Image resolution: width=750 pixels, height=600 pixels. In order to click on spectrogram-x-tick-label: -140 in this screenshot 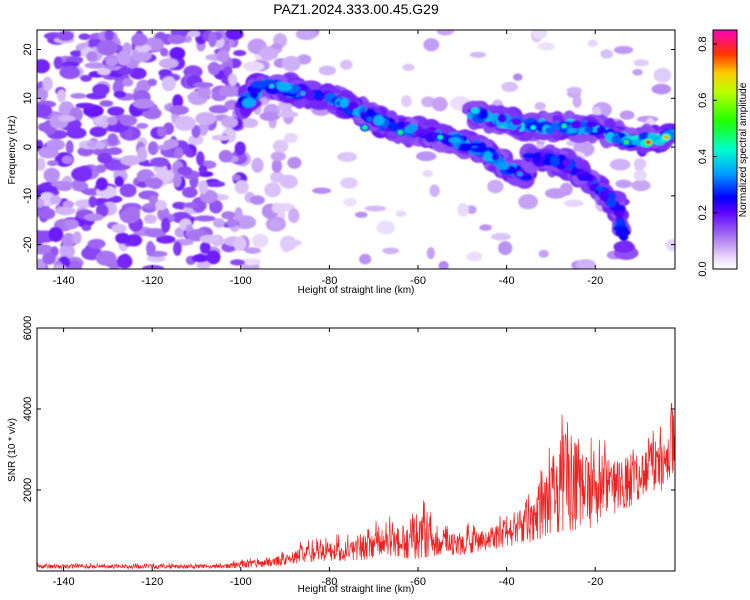, I will do `click(64, 281)`.